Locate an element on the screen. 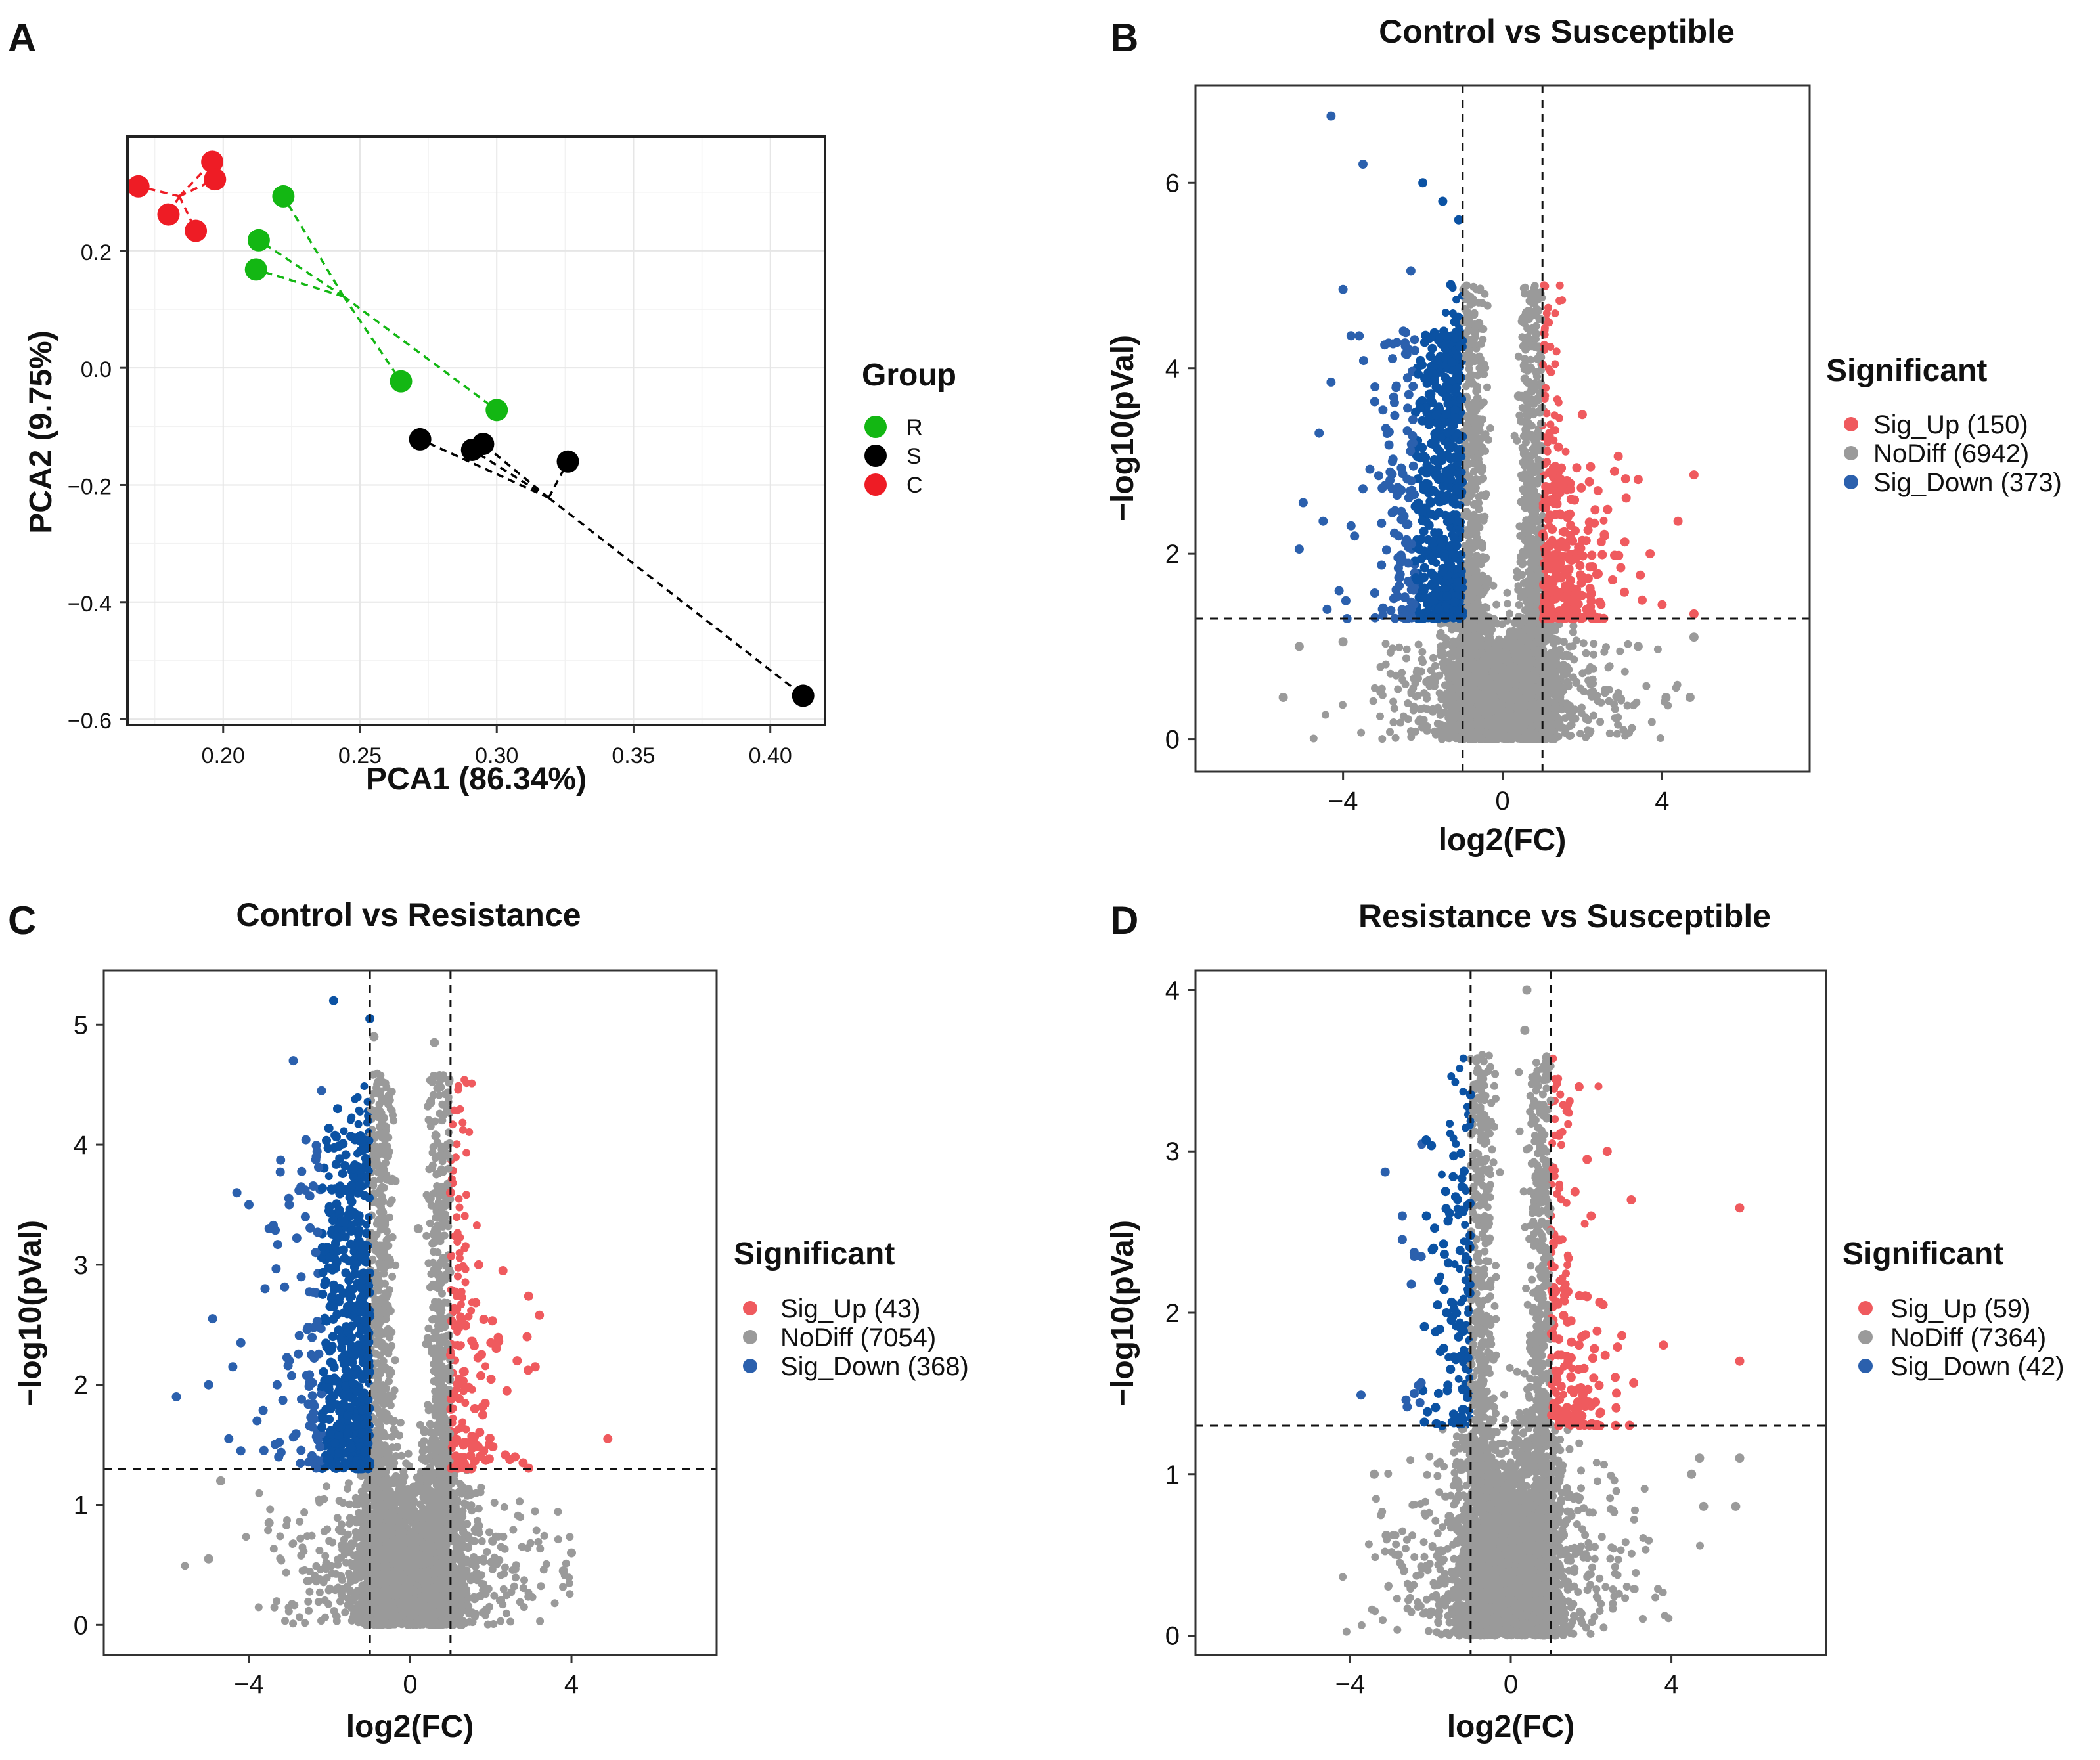 Image resolution: width=2100 pixels, height=1760 pixels. legend-label-r: R is located at coordinates (915, 427).